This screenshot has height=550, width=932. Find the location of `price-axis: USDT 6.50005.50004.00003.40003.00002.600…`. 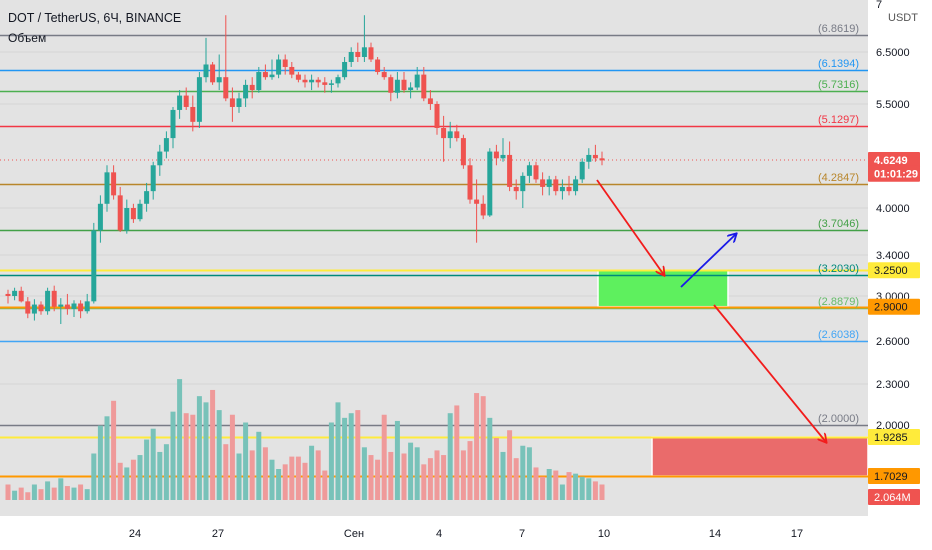

price-axis: USDT 6.50005.50004.00003.40003.00002.600… is located at coordinates (897, 216).